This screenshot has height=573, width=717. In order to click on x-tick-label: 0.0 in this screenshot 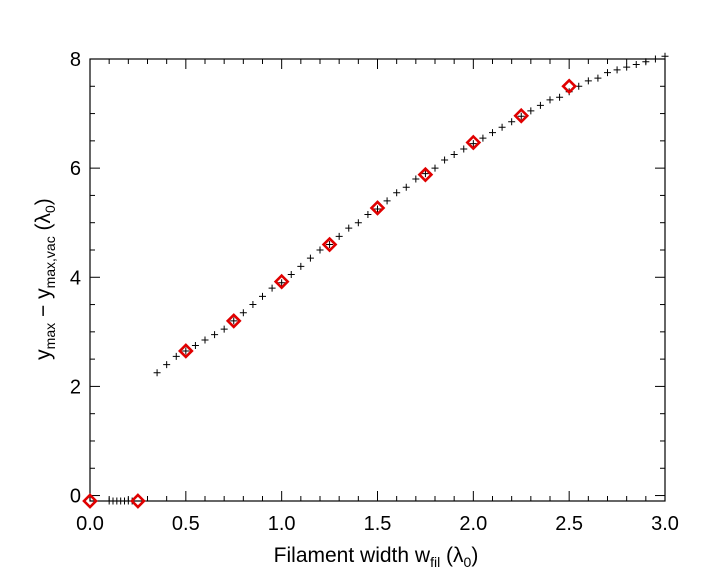, I will do `click(90, 524)`.